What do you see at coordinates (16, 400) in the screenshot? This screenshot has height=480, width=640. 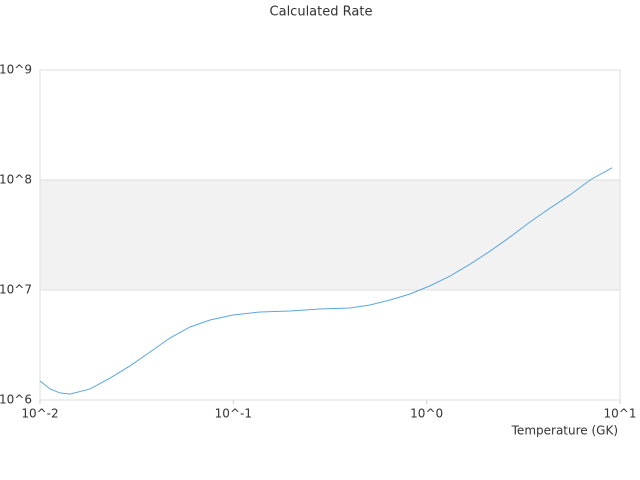 I see `y-tick-label: 10^6` at bounding box center [16, 400].